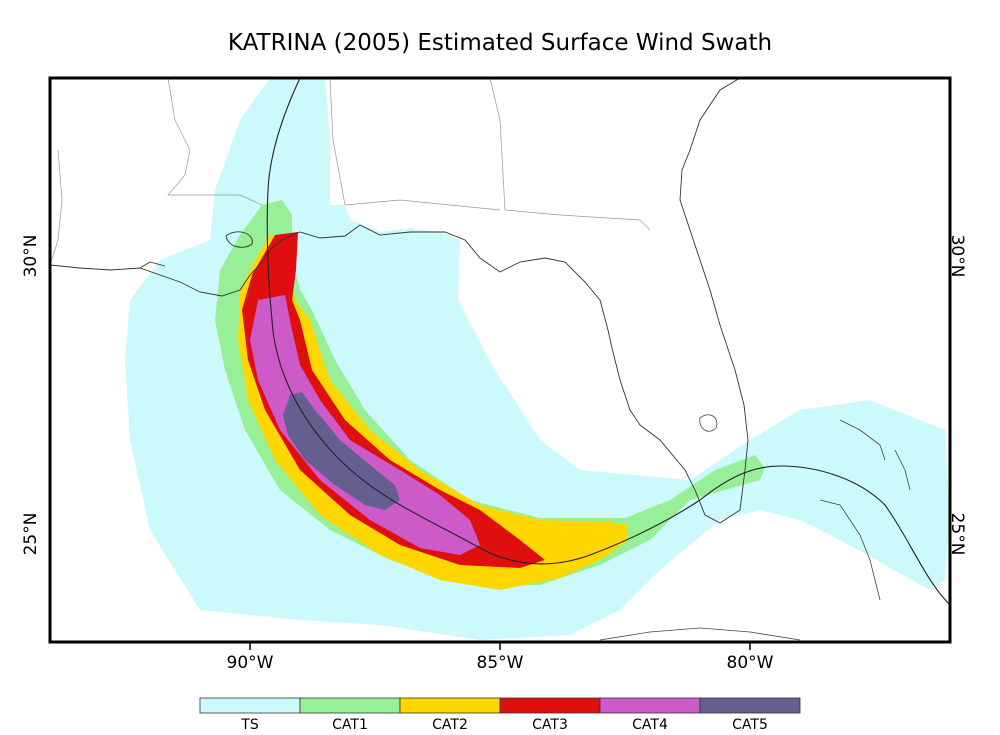 Image resolution: width=1000 pixels, height=735 pixels. What do you see at coordinates (550, 725) in the screenshot?
I see `legend-label: CAT3` at bounding box center [550, 725].